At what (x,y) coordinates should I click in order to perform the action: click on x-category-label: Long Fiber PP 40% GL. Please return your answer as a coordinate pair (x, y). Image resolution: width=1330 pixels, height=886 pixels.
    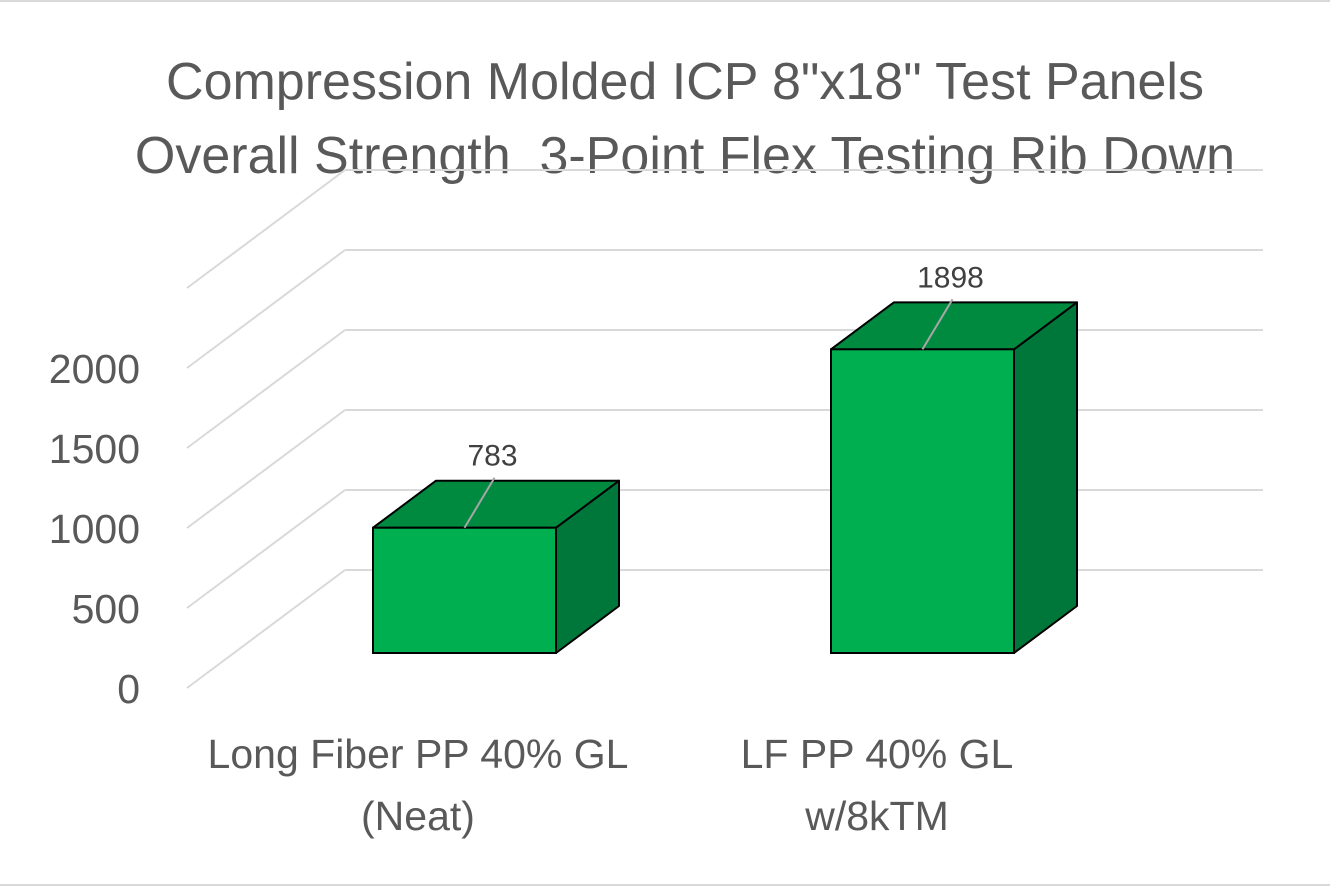
    Looking at the image, I should click on (418, 754).